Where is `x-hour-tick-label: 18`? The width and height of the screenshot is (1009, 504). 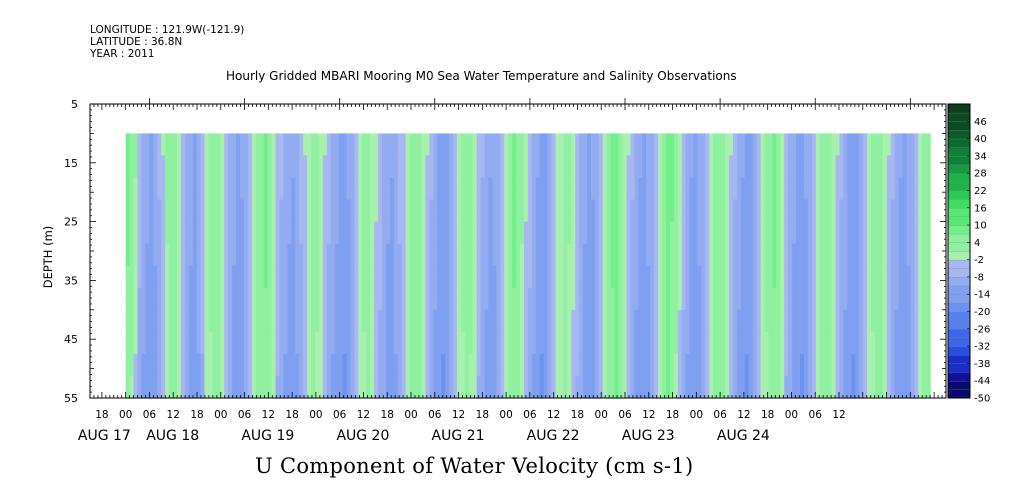
x-hour-tick-label: 18 is located at coordinates (196, 415).